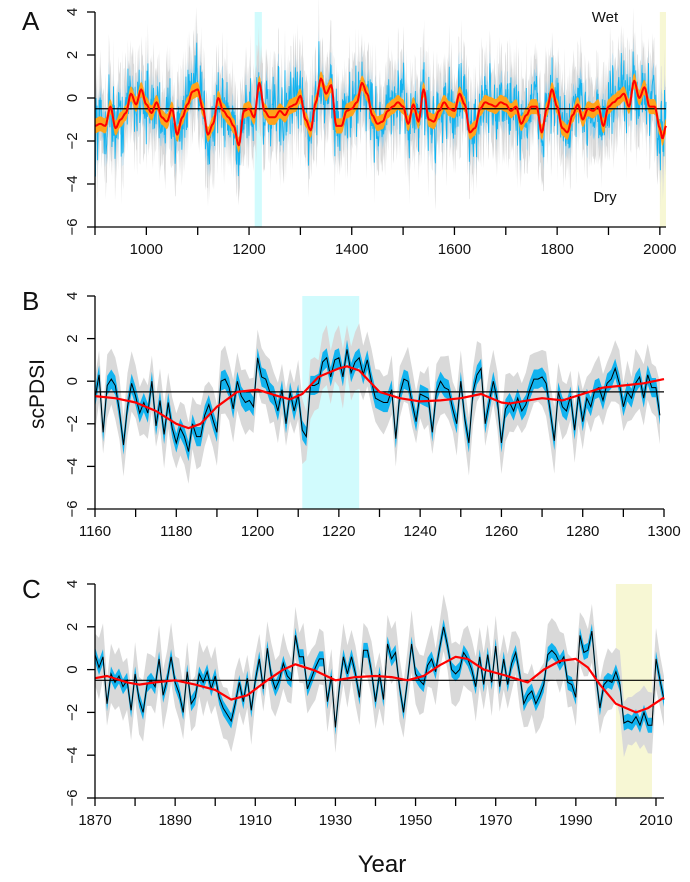 This screenshot has width=690, height=882. I want to click on x-tick-label: 1280, so click(582, 531).